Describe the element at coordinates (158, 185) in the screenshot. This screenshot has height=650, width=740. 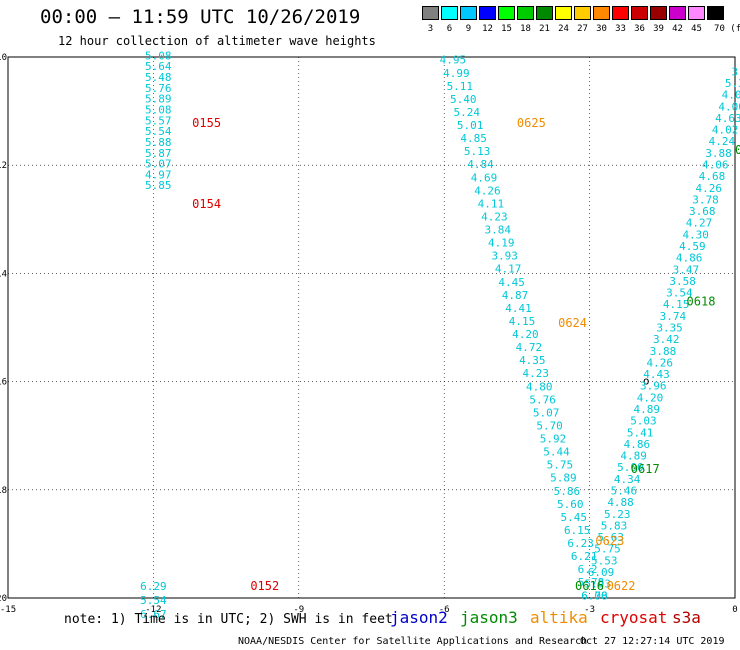
I see `wave-height-value: 5.85` at that location.